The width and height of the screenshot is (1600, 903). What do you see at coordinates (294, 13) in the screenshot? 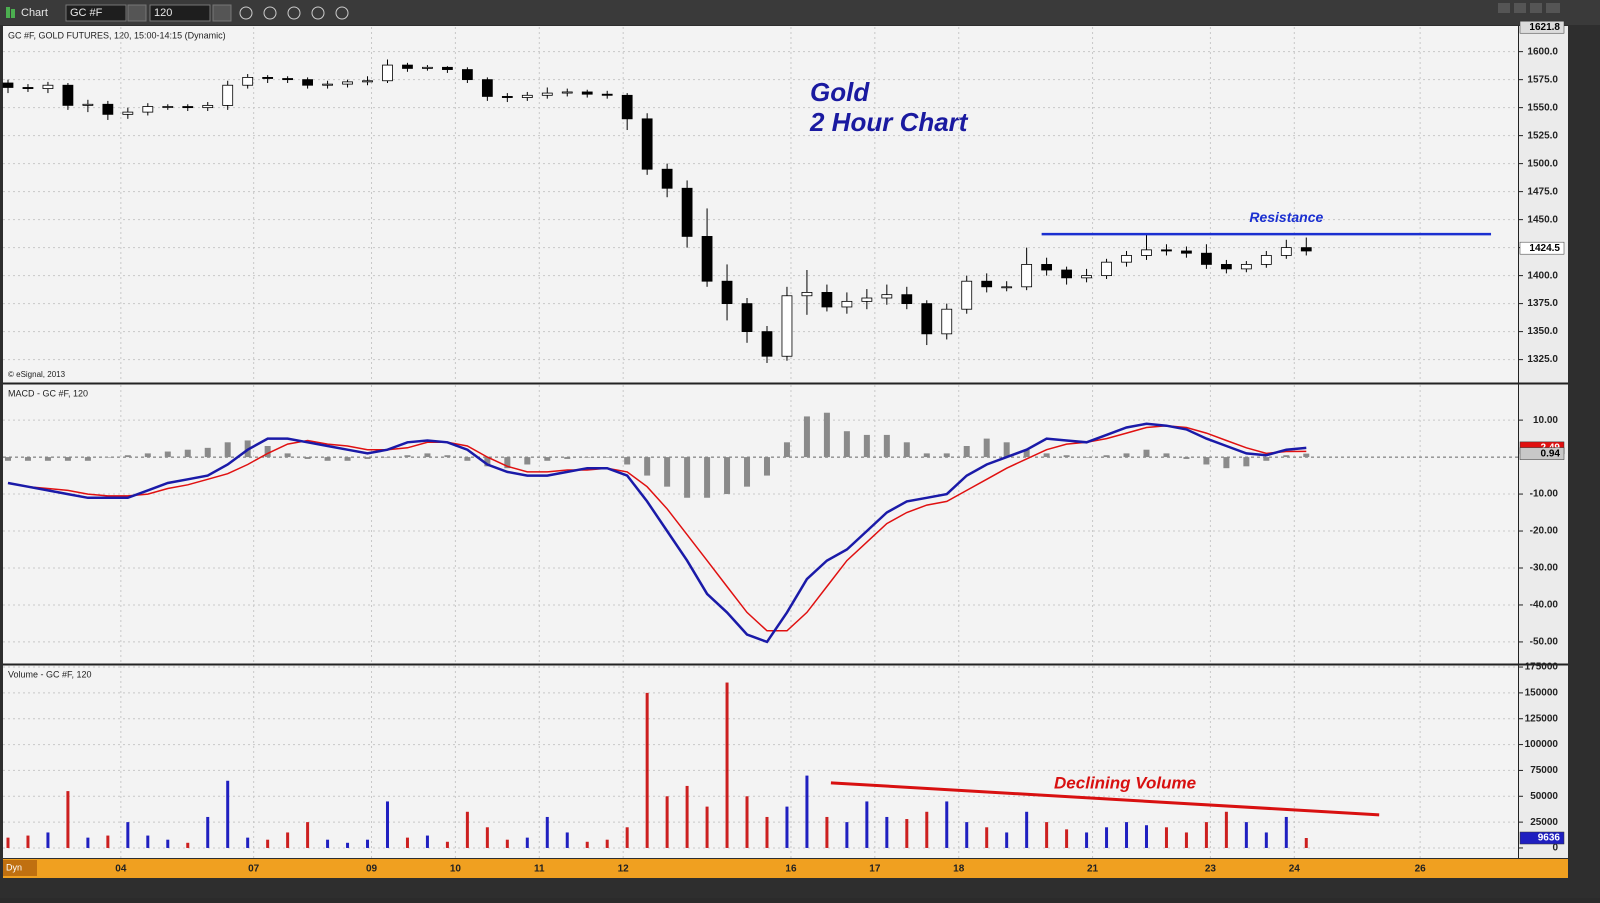
I see `play-tool` at bounding box center [294, 13].